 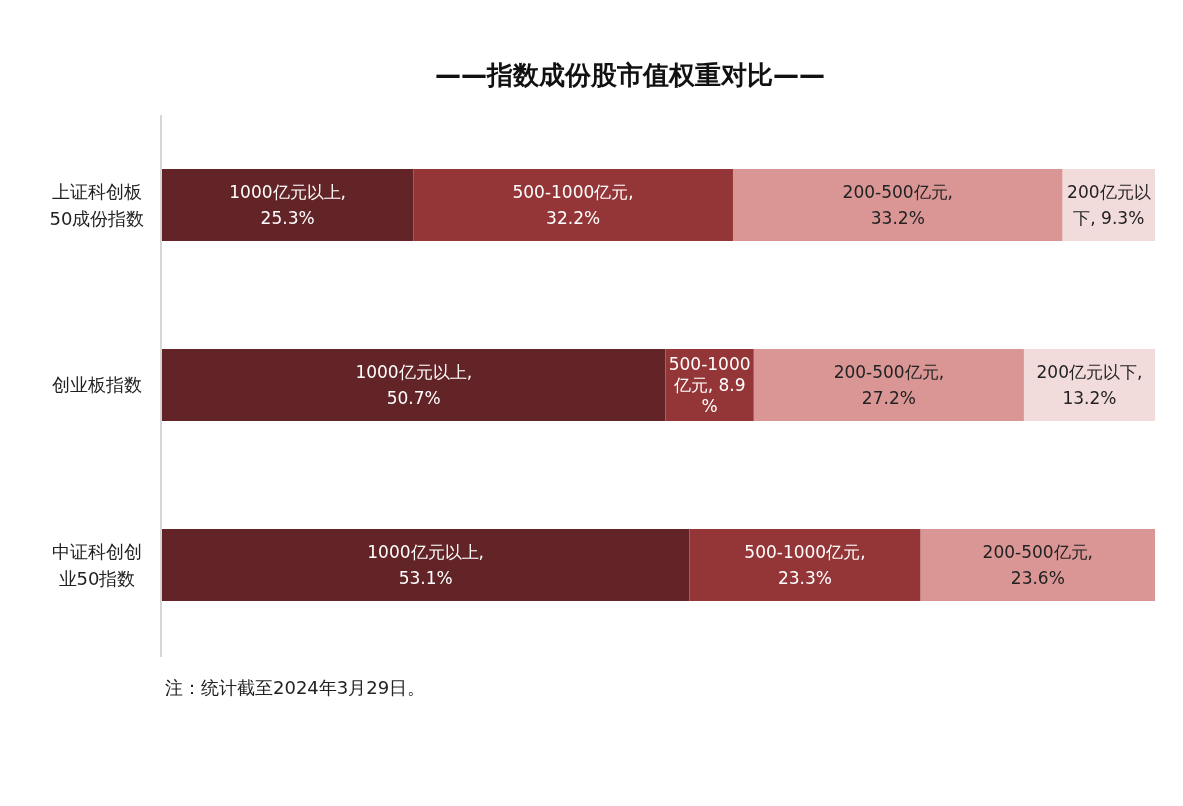 I want to click on data-label: 200-500亿元, 27.2%, so click(x=889, y=384).